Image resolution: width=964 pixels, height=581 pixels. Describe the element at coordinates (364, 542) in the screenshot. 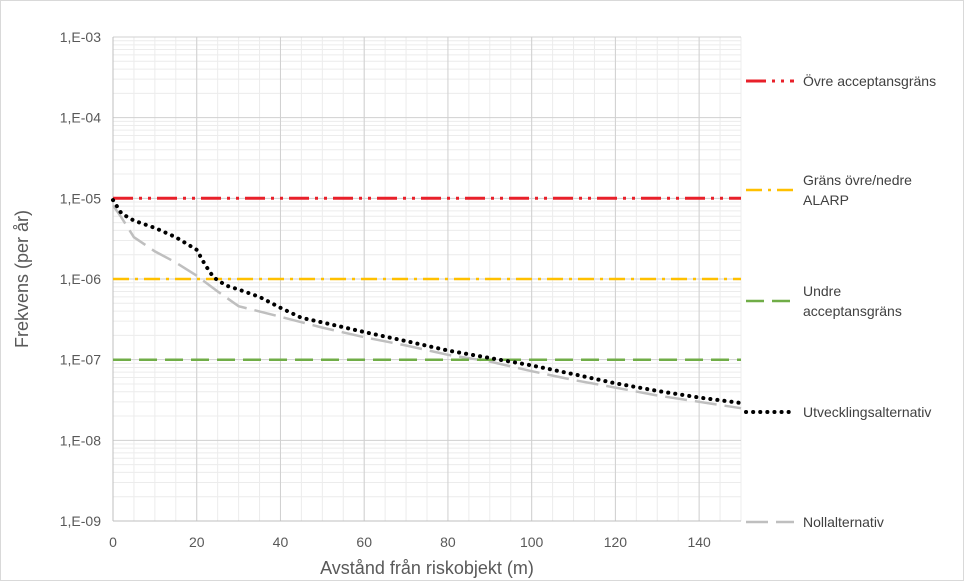

I see `x-tick-label: 60` at that location.